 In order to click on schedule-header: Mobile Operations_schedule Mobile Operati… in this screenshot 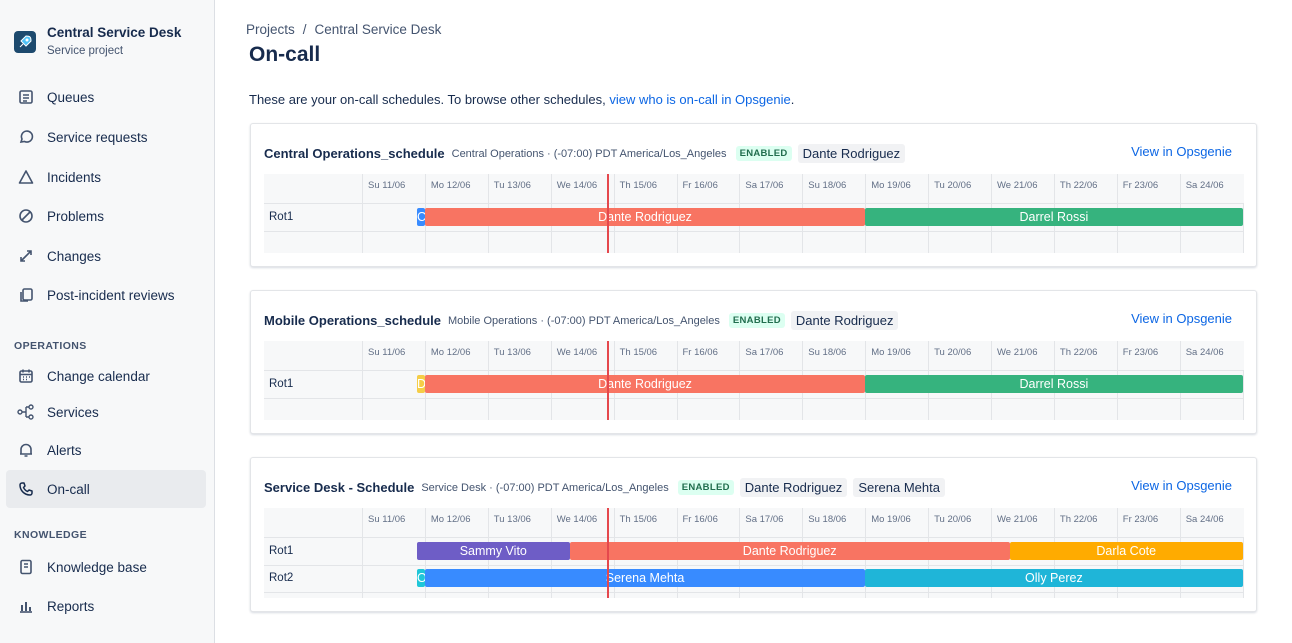, I will do `click(584, 320)`.